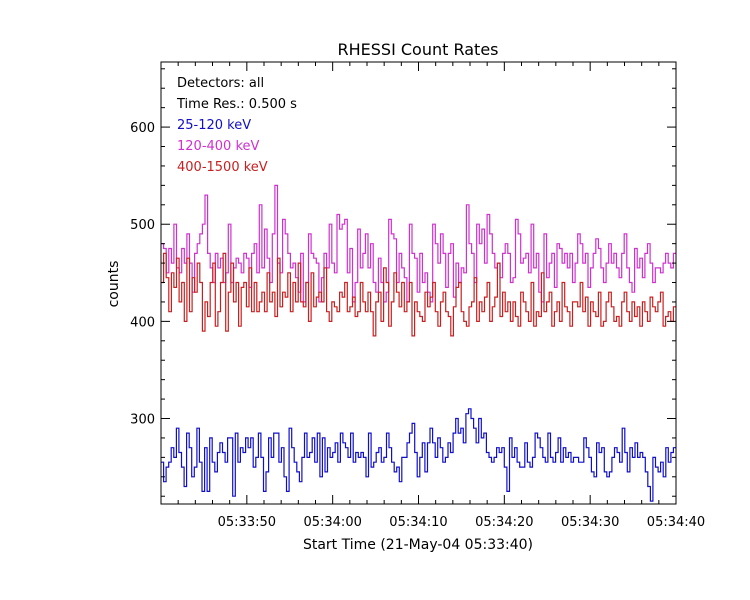 The width and height of the screenshot is (750, 600). What do you see at coordinates (142, 420) in the screenshot?
I see `y-tick-label: 300` at bounding box center [142, 420].